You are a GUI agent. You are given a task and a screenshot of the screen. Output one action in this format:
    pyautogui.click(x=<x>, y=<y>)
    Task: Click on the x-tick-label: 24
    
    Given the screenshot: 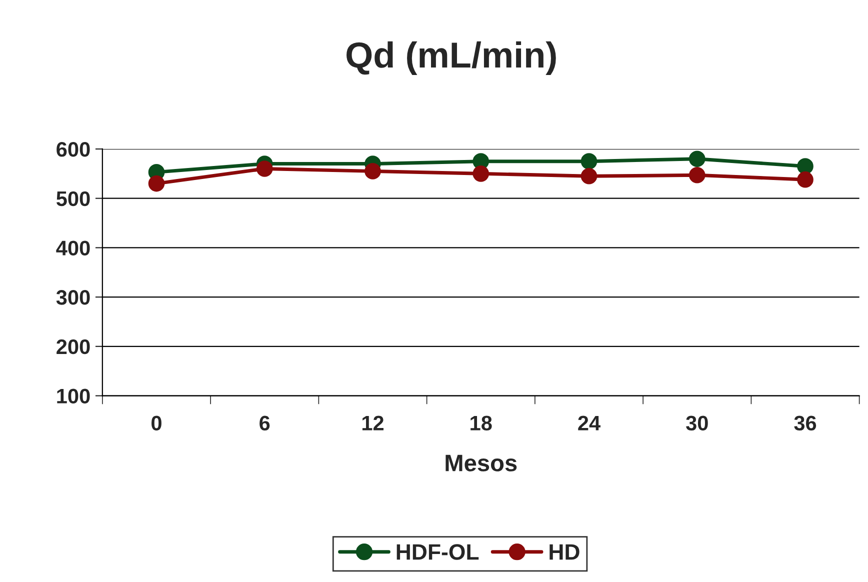 What is the action you would take?
    pyautogui.click(x=589, y=423)
    